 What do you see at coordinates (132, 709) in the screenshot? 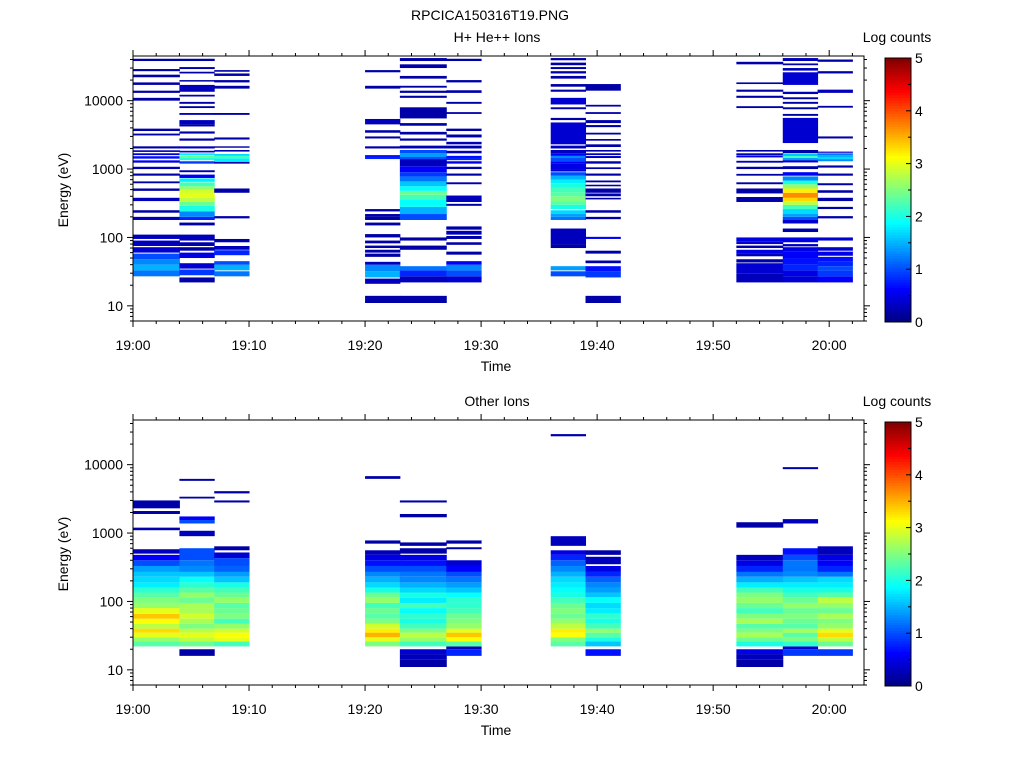
I see `x-tick-label: 19:00` at bounding box center [132, 709].